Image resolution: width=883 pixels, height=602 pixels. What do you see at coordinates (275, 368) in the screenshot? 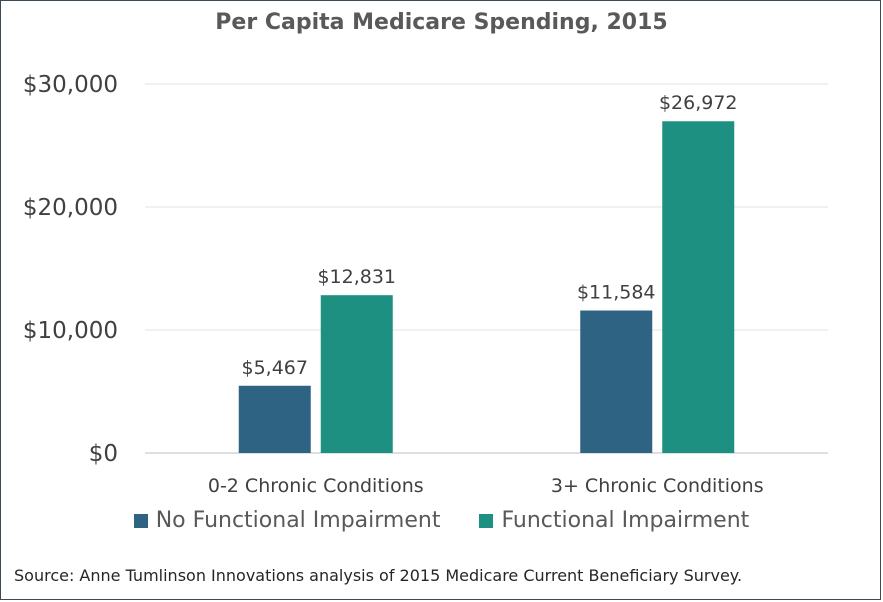
I see `data-label: $5,467` at bounding box center [275, 368].